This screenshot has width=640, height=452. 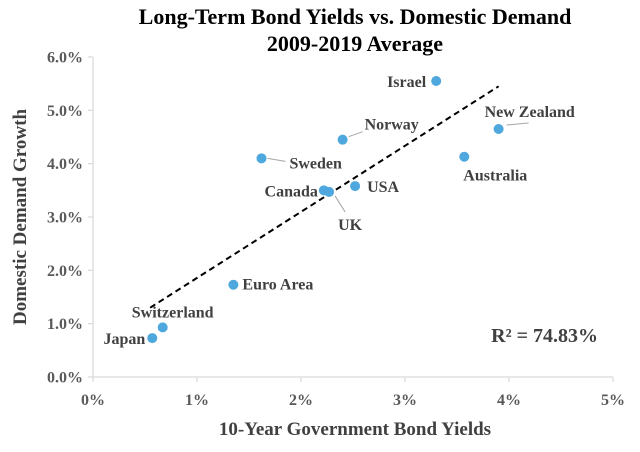 What do you see at coordinates (613, 400) in the screenshot?
I see `x-tick-label: 5%` at bounding box center [613, 400].